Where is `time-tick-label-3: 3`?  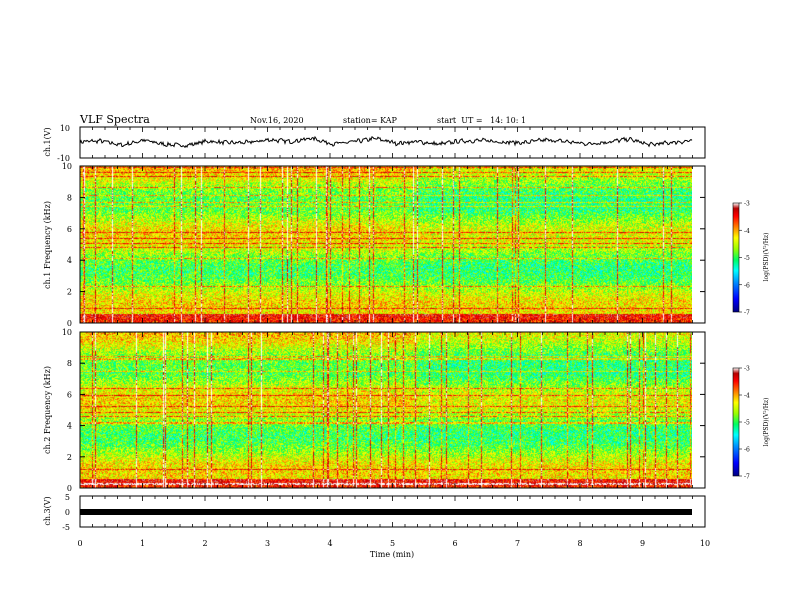
time-tick-label-3: 3 is located at coordinates (267, 543).